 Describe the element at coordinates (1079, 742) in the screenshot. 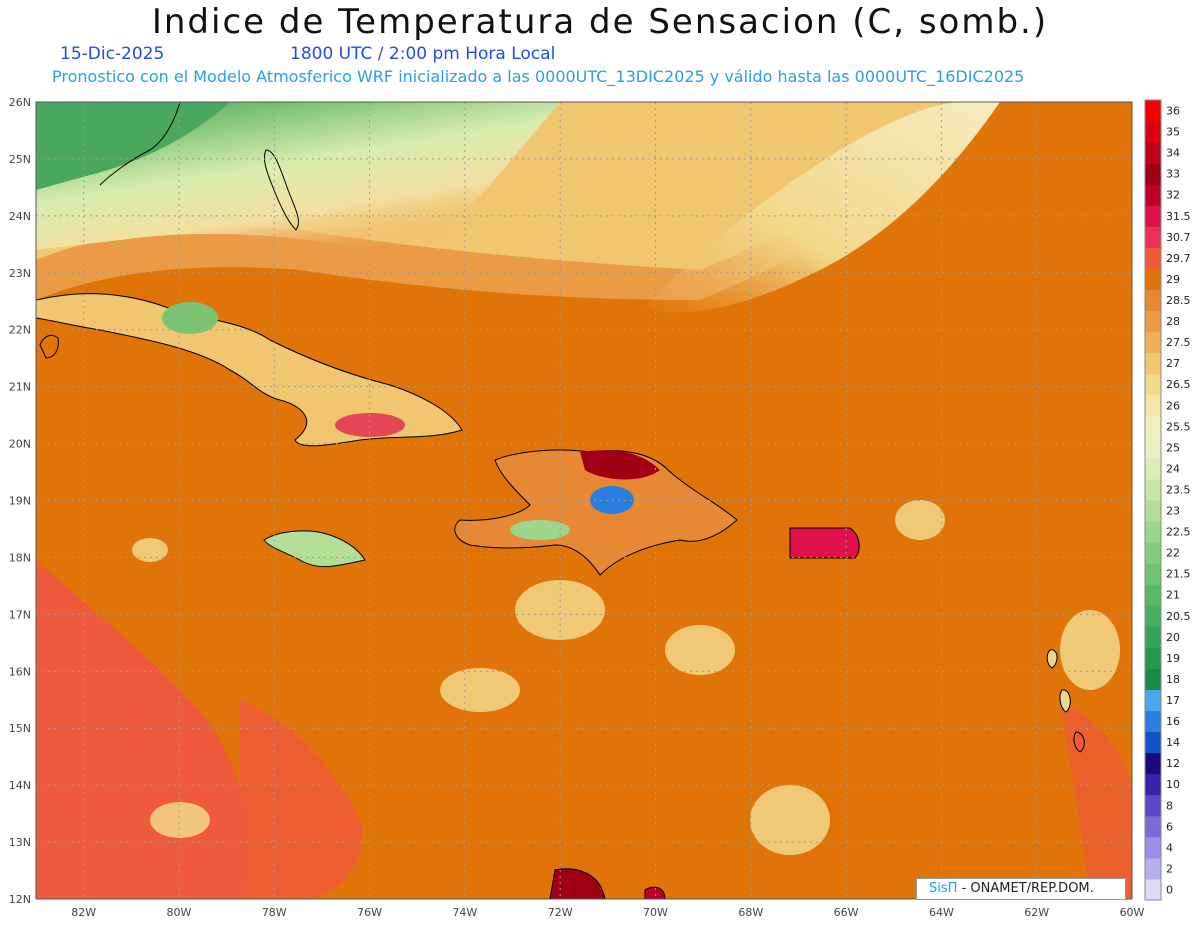

I see `island-martinique` at that location.